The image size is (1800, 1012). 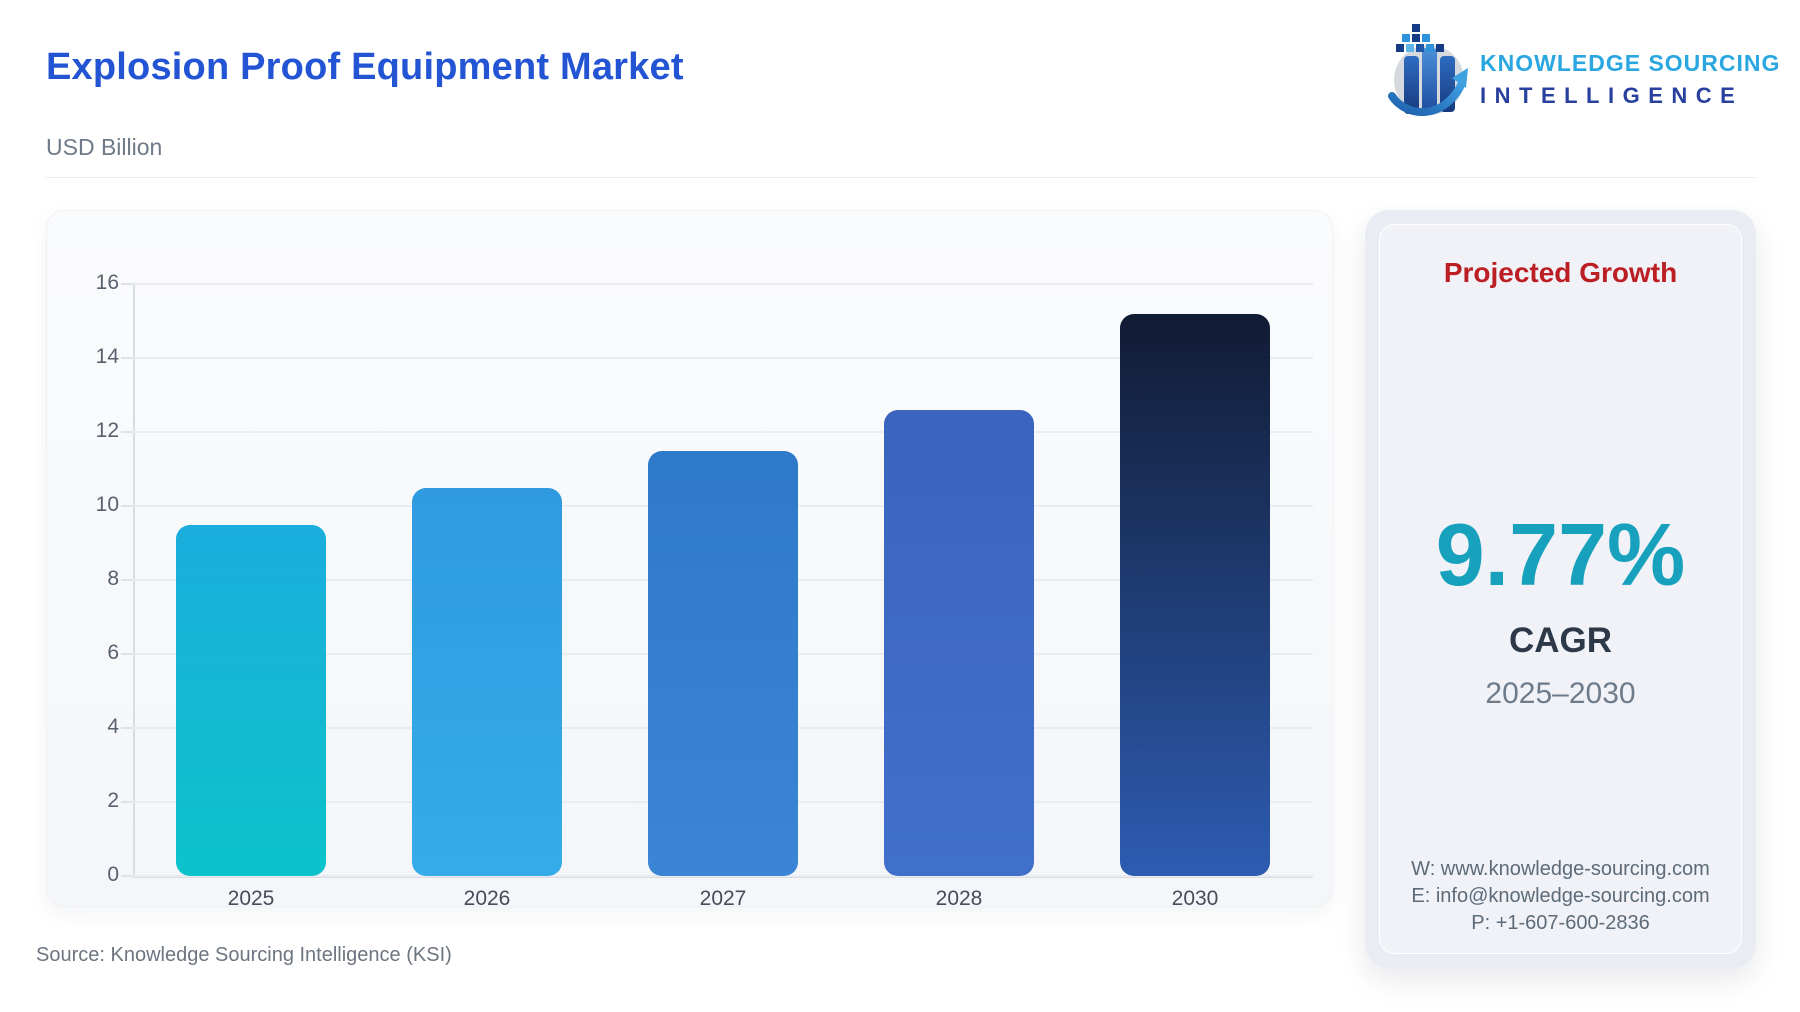 What do you see at coordinates (107, 282) in the screenshot?
I see `y-tick-label-16: 16` at bounding box center [107, 282].